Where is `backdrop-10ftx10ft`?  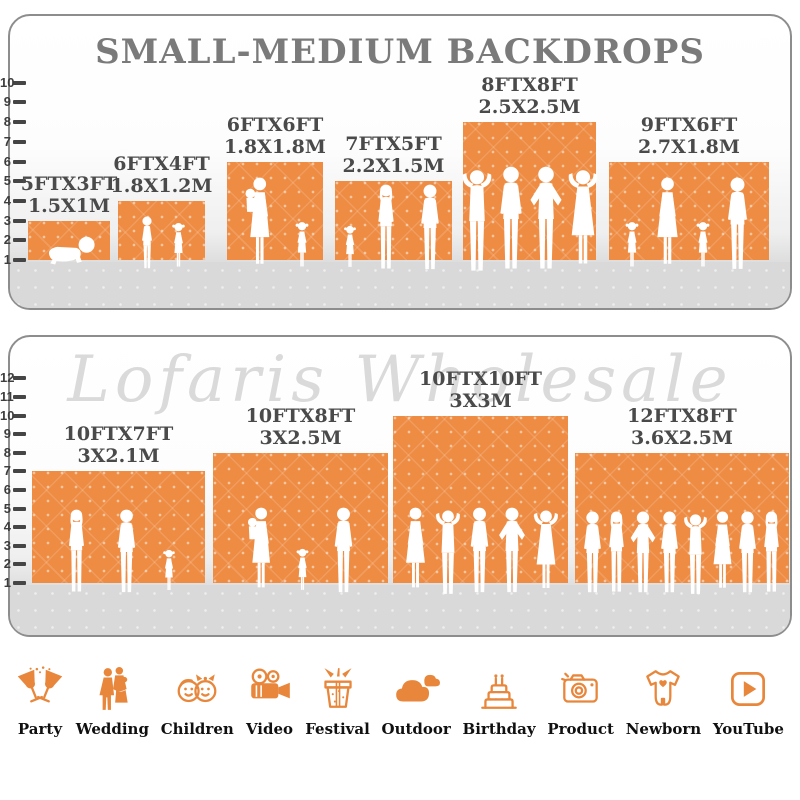 backdrop-10ftx10ft is located at coordinates (480, 499).